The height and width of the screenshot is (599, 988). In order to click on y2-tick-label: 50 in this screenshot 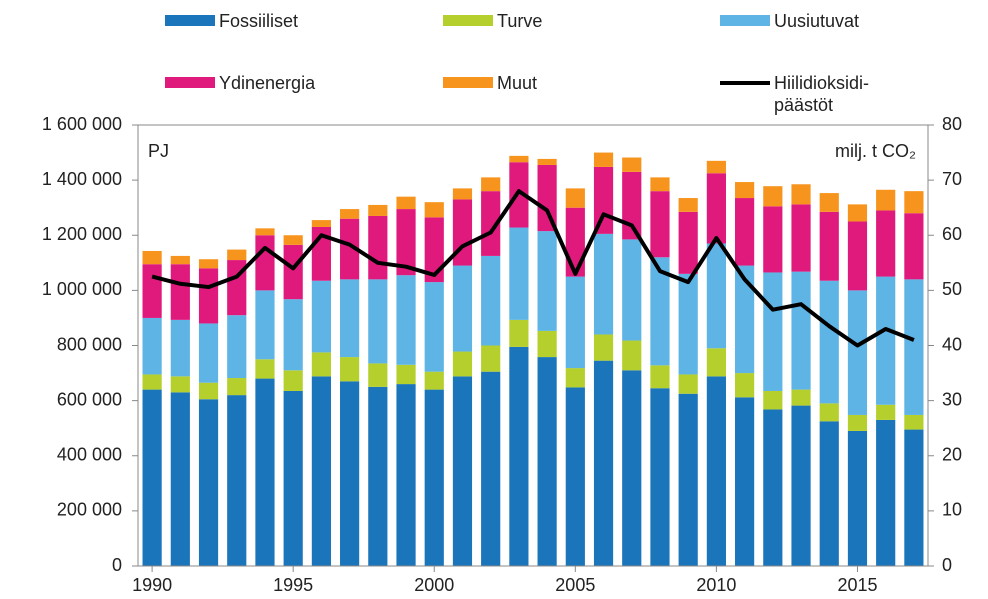, I will do `click(952, 289)`.